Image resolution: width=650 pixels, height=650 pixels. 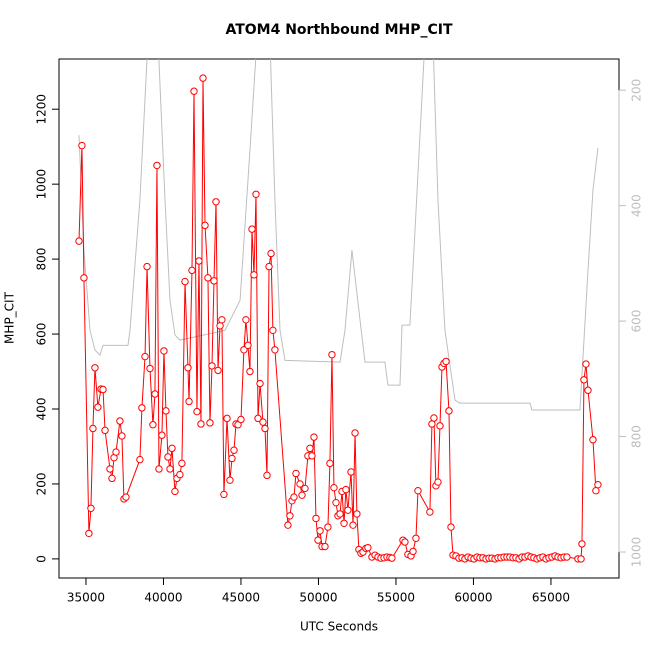 I want to click on x-axis-label: UTC Seconds, so click(x=339, y=627).